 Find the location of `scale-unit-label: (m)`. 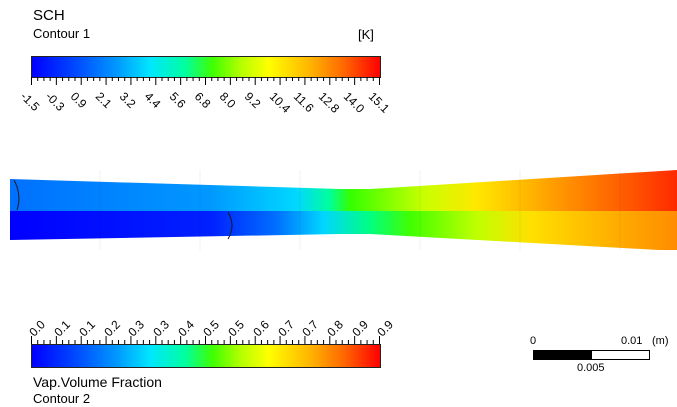

scale-unit-label: (m) is located at coordinates (660, 341).